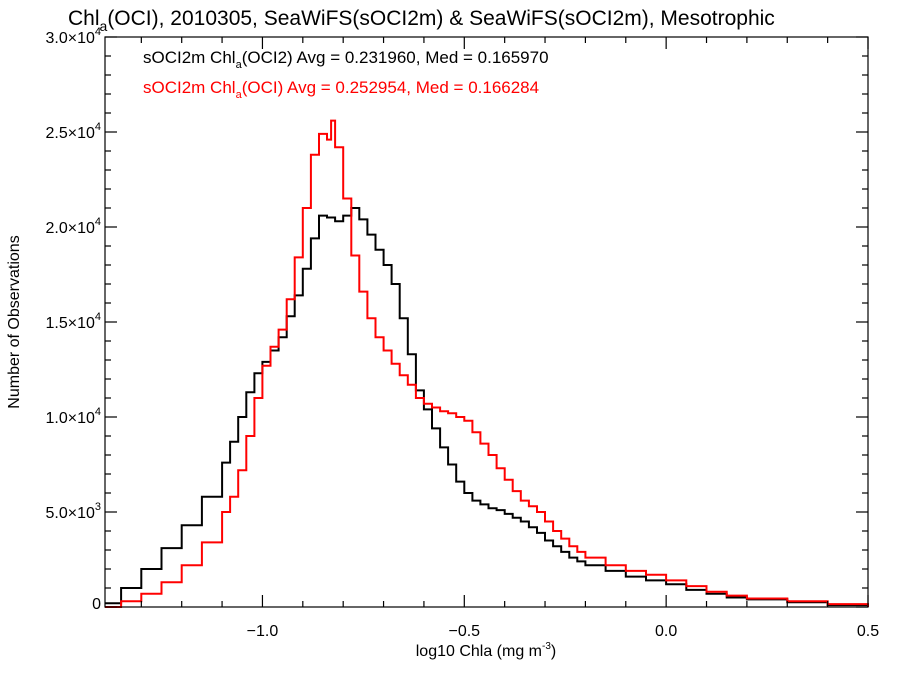 This screenshot has width=900, height=675. I want to click on y-tick-label: 1.5×10⁴, so click(73, 321).